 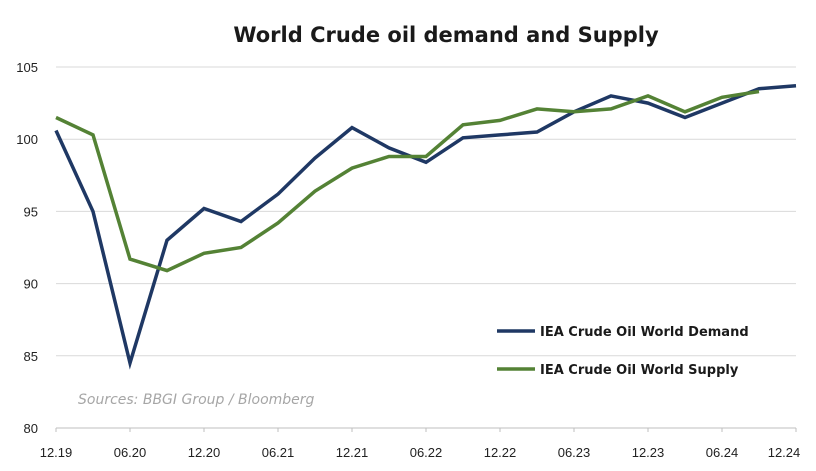 I want to click on source-note: Sources: BBGI Group / Bloomberg, so click(x=196, y=400).